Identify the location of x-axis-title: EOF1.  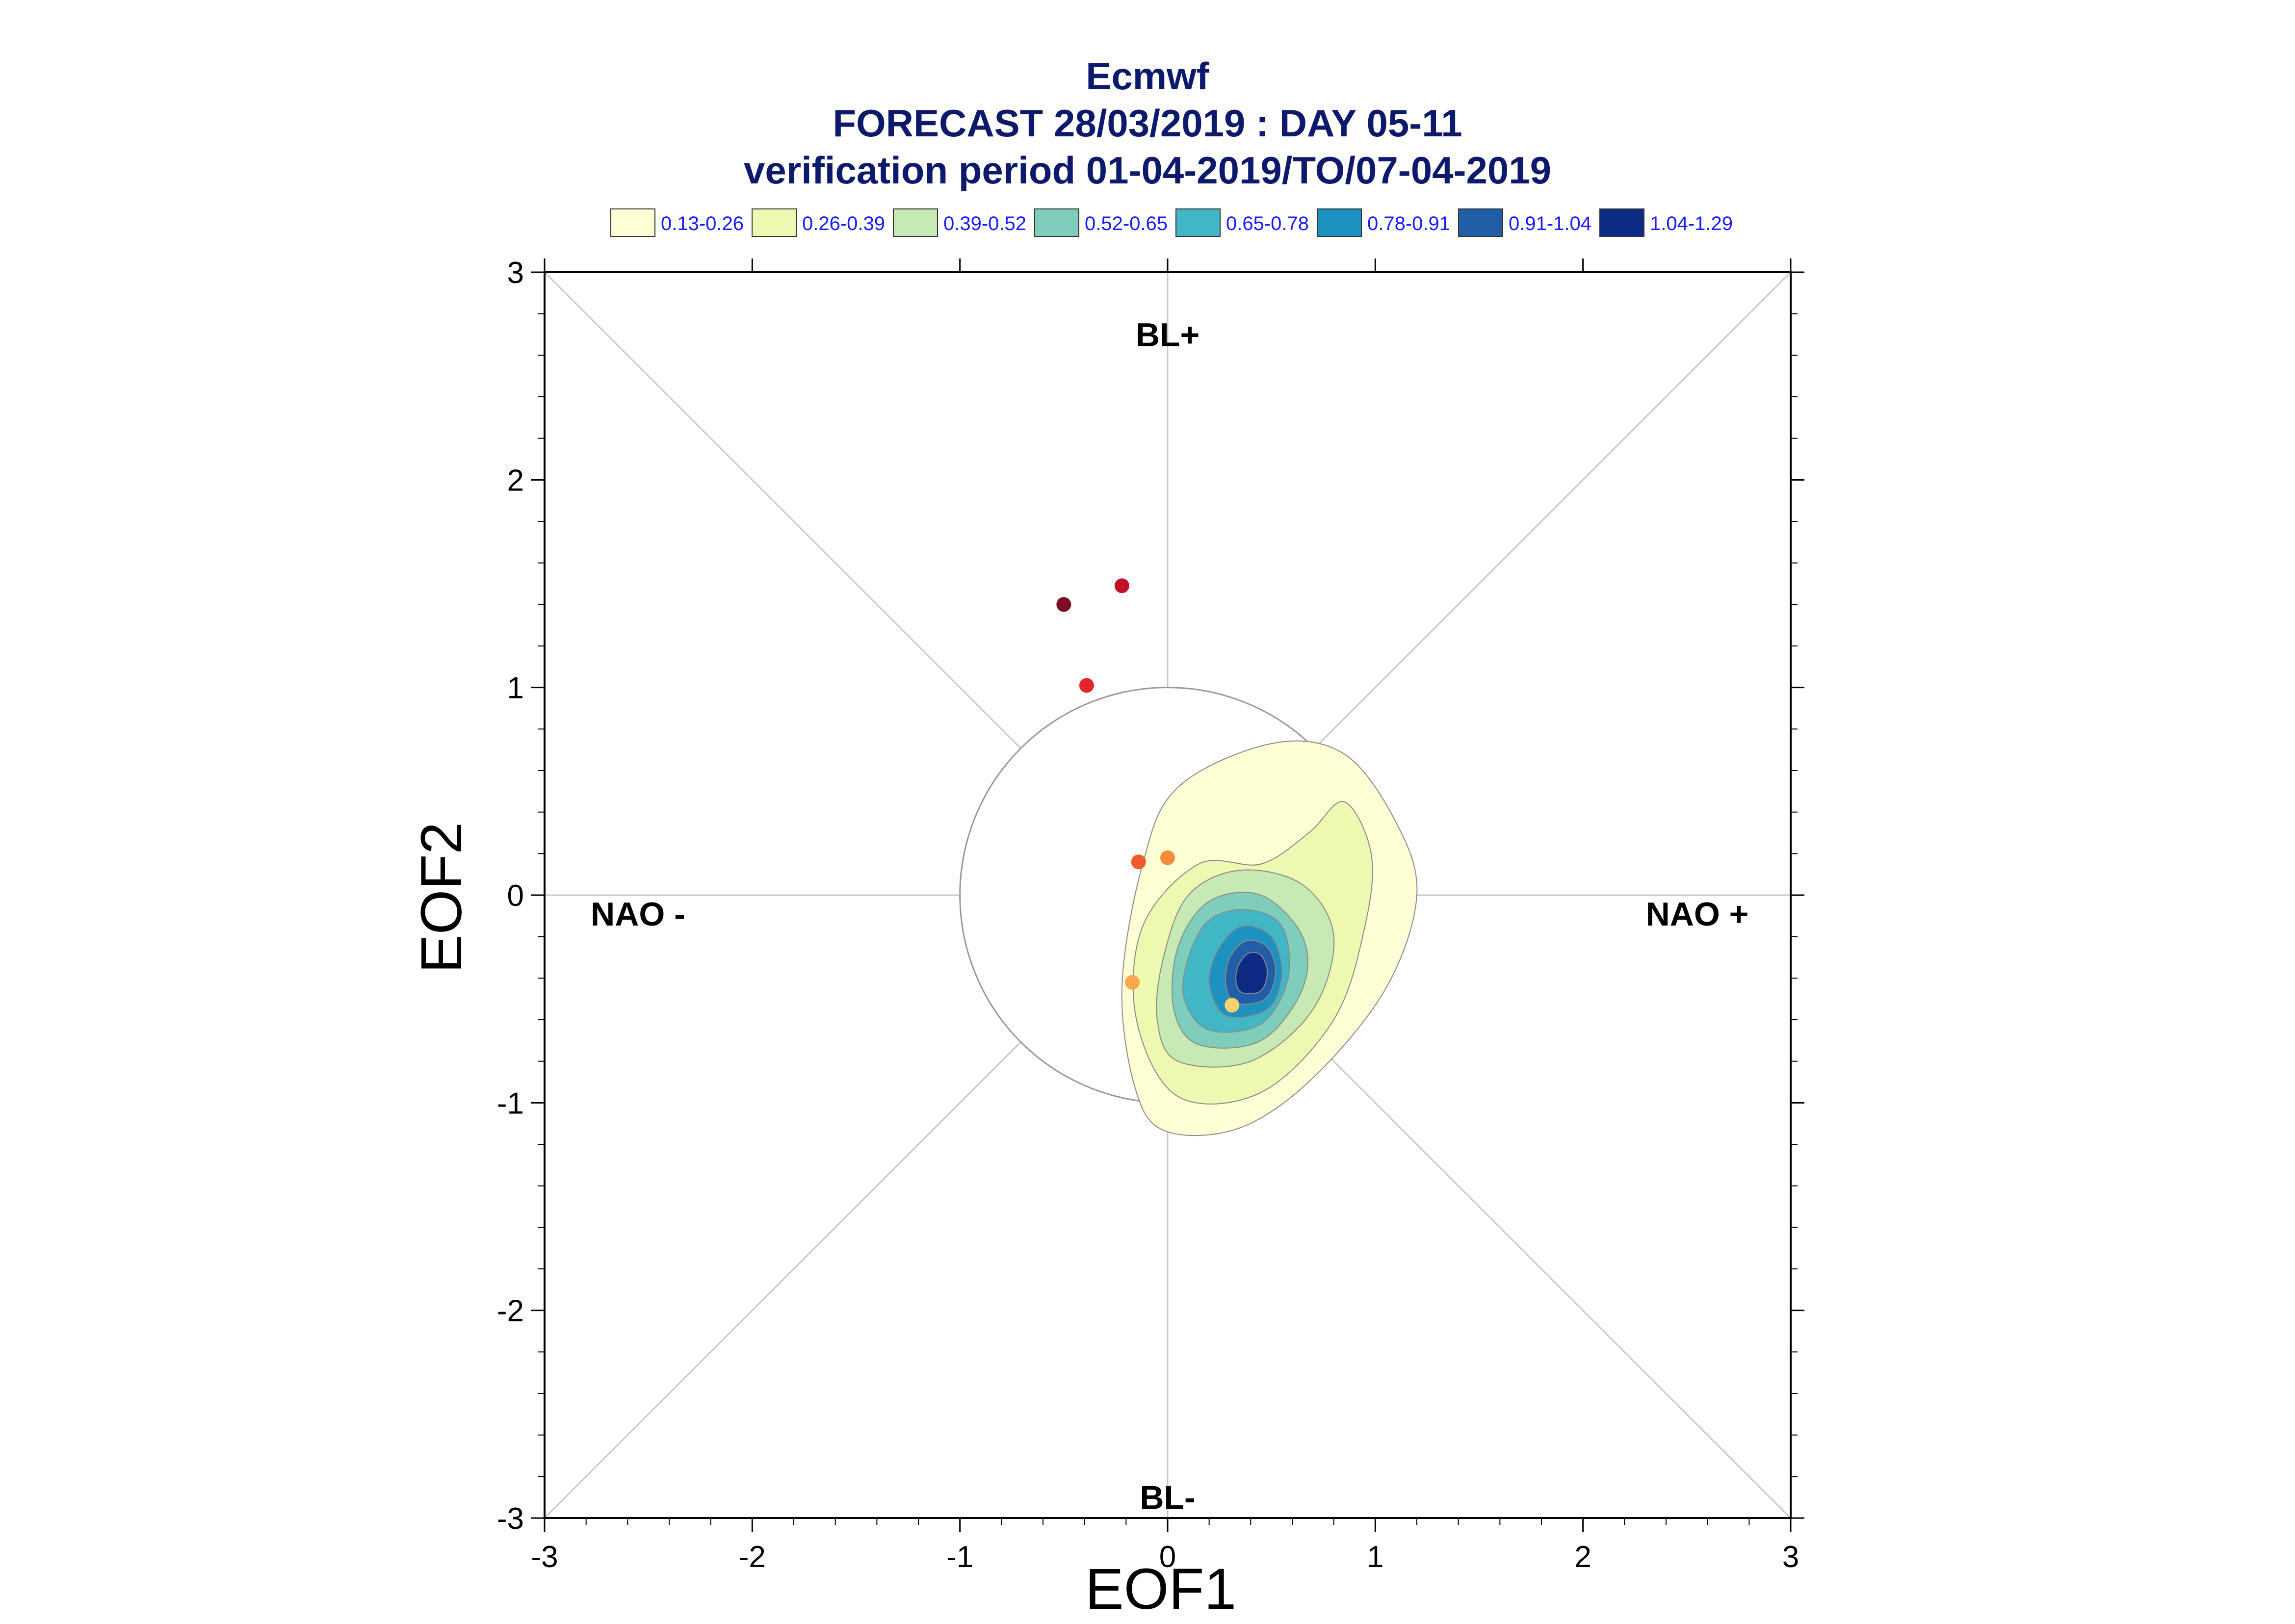
(1160, 1589).